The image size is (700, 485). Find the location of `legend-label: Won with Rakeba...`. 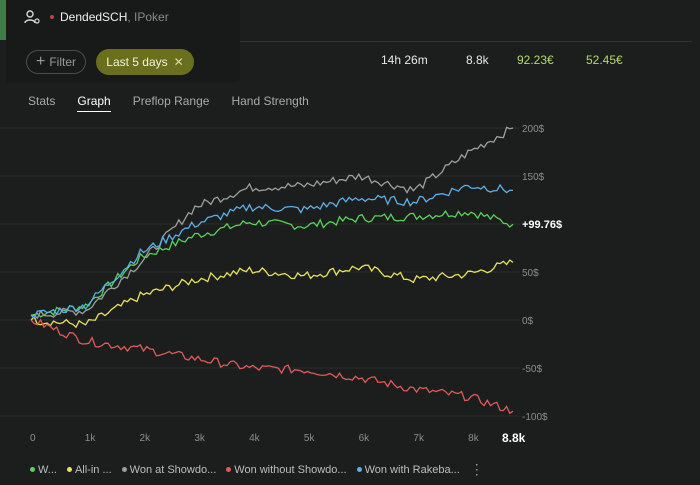

legend-label: Won with Rakeba... is located at coordinates (412, 469).